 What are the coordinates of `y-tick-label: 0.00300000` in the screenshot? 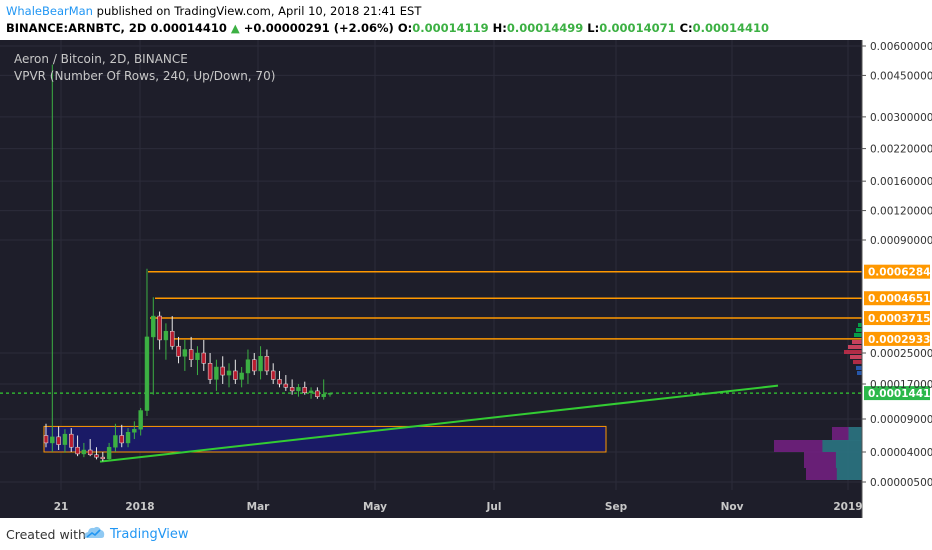 It's located at (901, 118).